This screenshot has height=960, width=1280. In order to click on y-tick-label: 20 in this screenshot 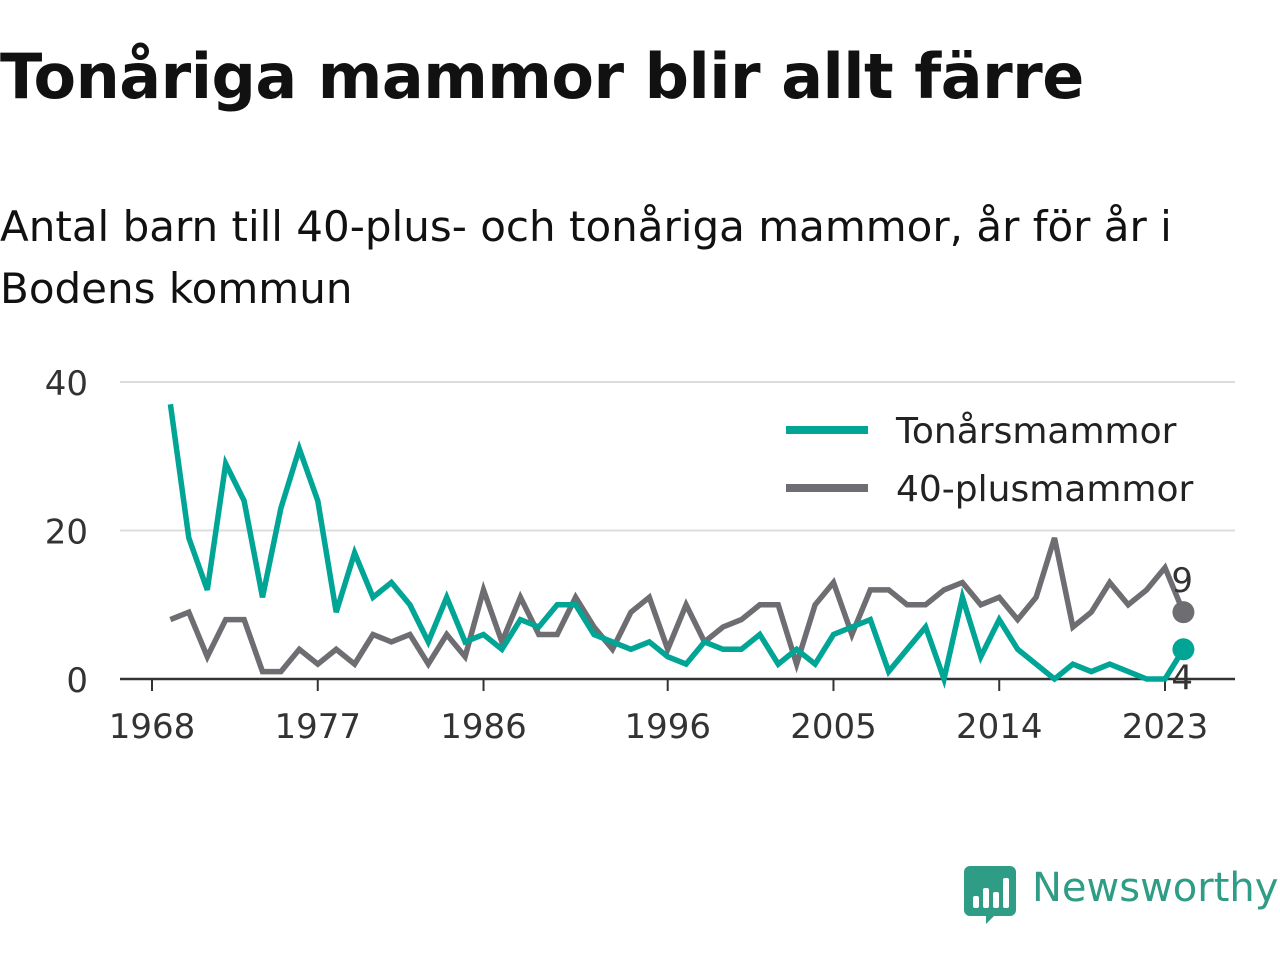, I will do `click(66, 533)`.